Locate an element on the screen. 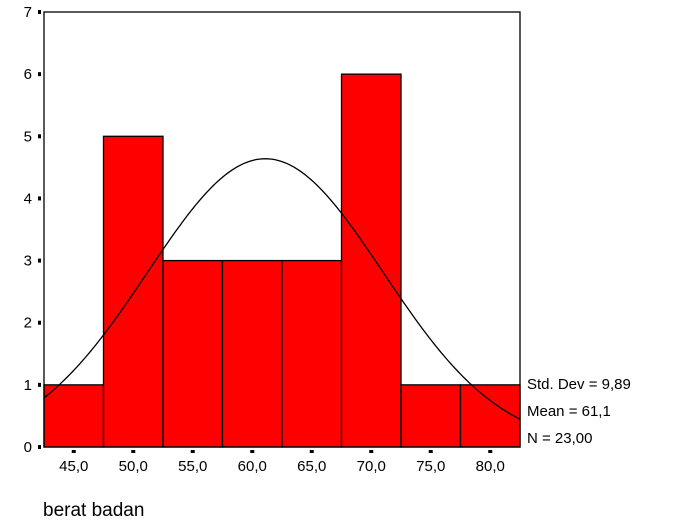 Image resolution: width=677 pixels, height=523 pixels. y-axis: 0 1 2 3 4 5 6 7 is located at coordinates (32, 230).